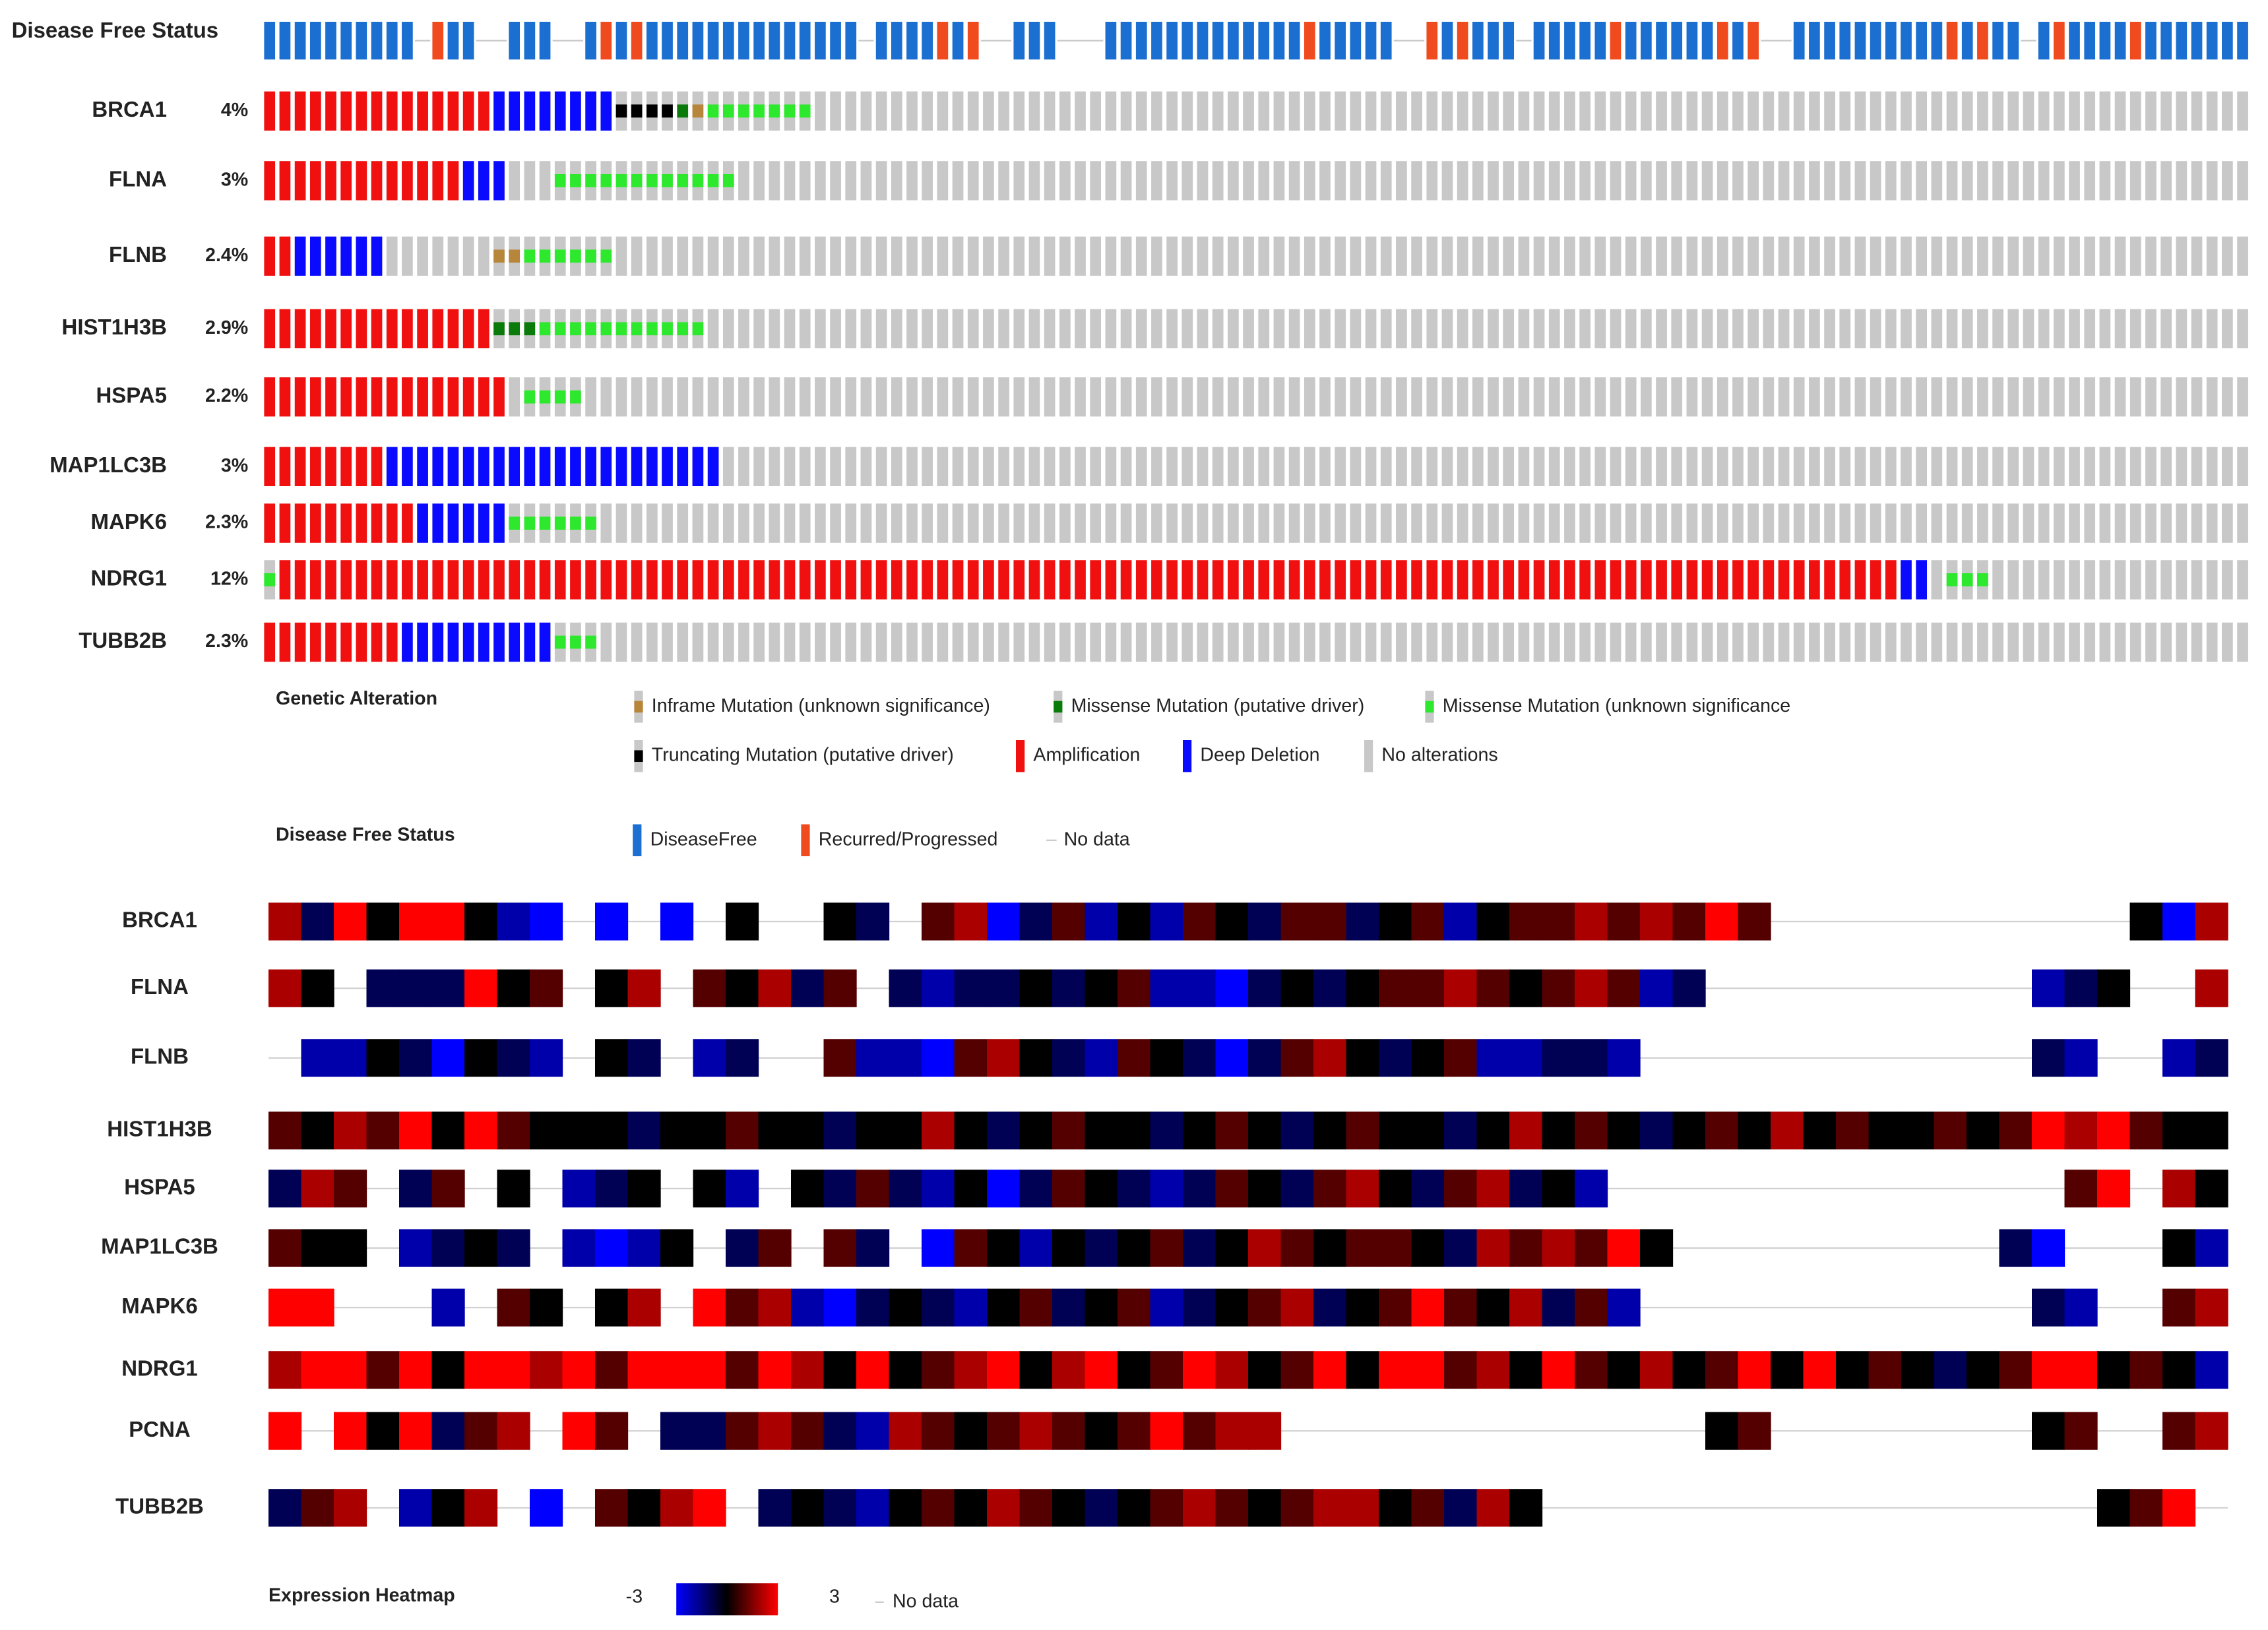 This screenshot has width=2268, height=1630. I want to click on legend-swatch, so click(1187, 756).